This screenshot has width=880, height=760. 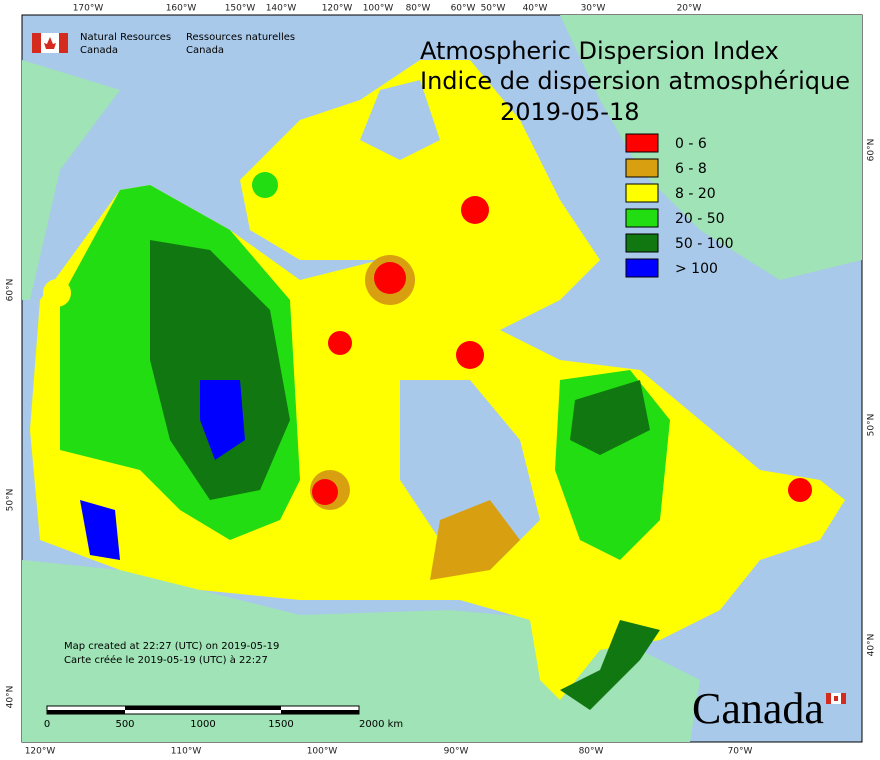 I want to click on longitude-label: 90°W, so click(x=456, y=752).